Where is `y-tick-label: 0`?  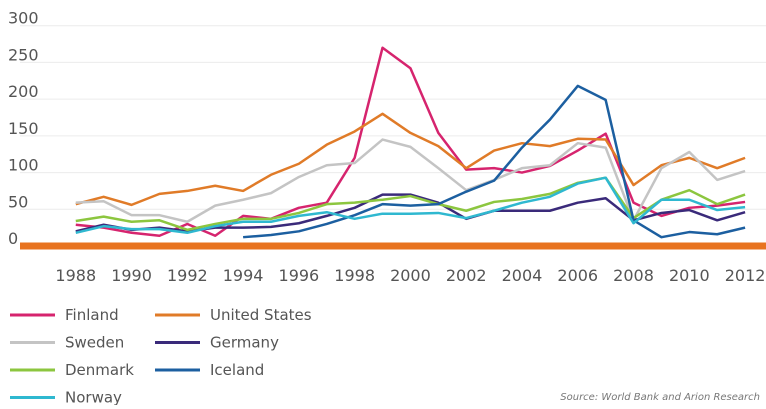 y-tick-label: 0 is located at coordinates (13, 238).